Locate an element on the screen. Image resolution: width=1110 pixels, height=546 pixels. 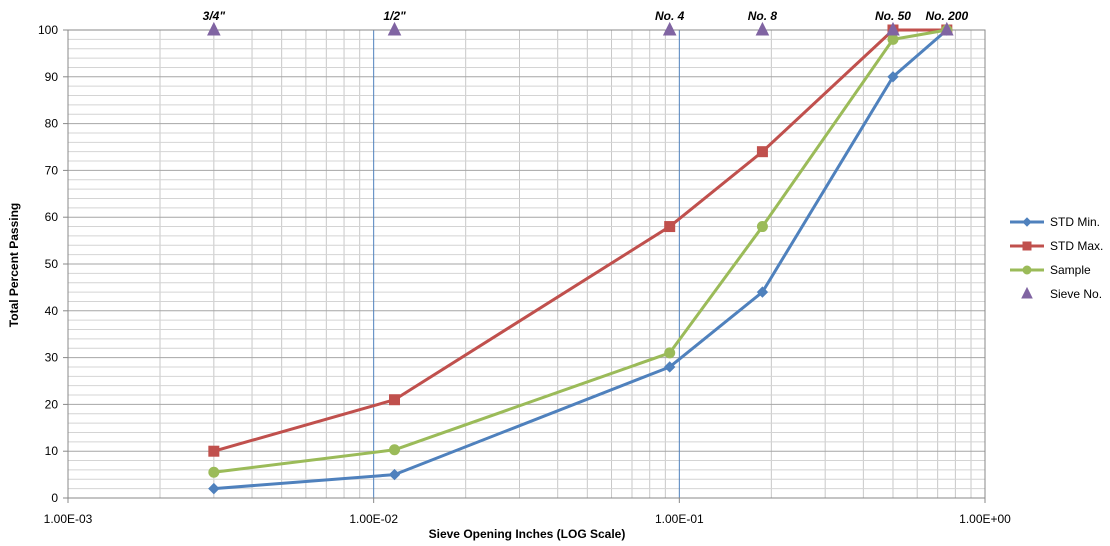
sieve-label: 3/4" is located at coordinates (214, 16).